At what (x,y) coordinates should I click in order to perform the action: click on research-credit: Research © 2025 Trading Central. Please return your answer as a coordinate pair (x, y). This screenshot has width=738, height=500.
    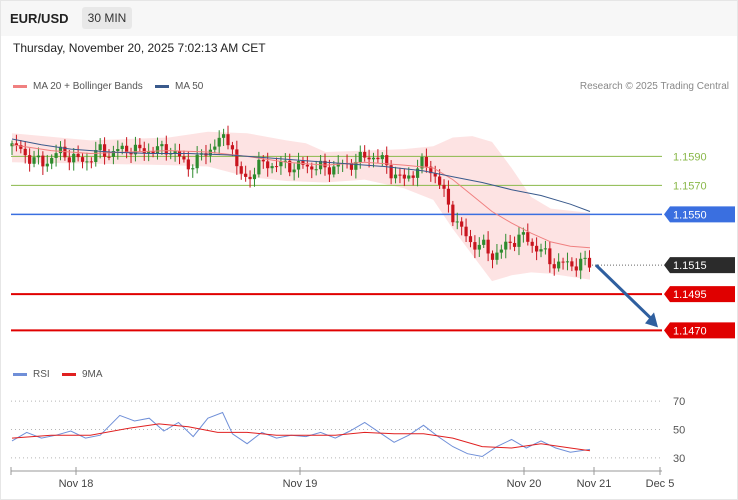
    Looking at the image, I should click on (654, 86).